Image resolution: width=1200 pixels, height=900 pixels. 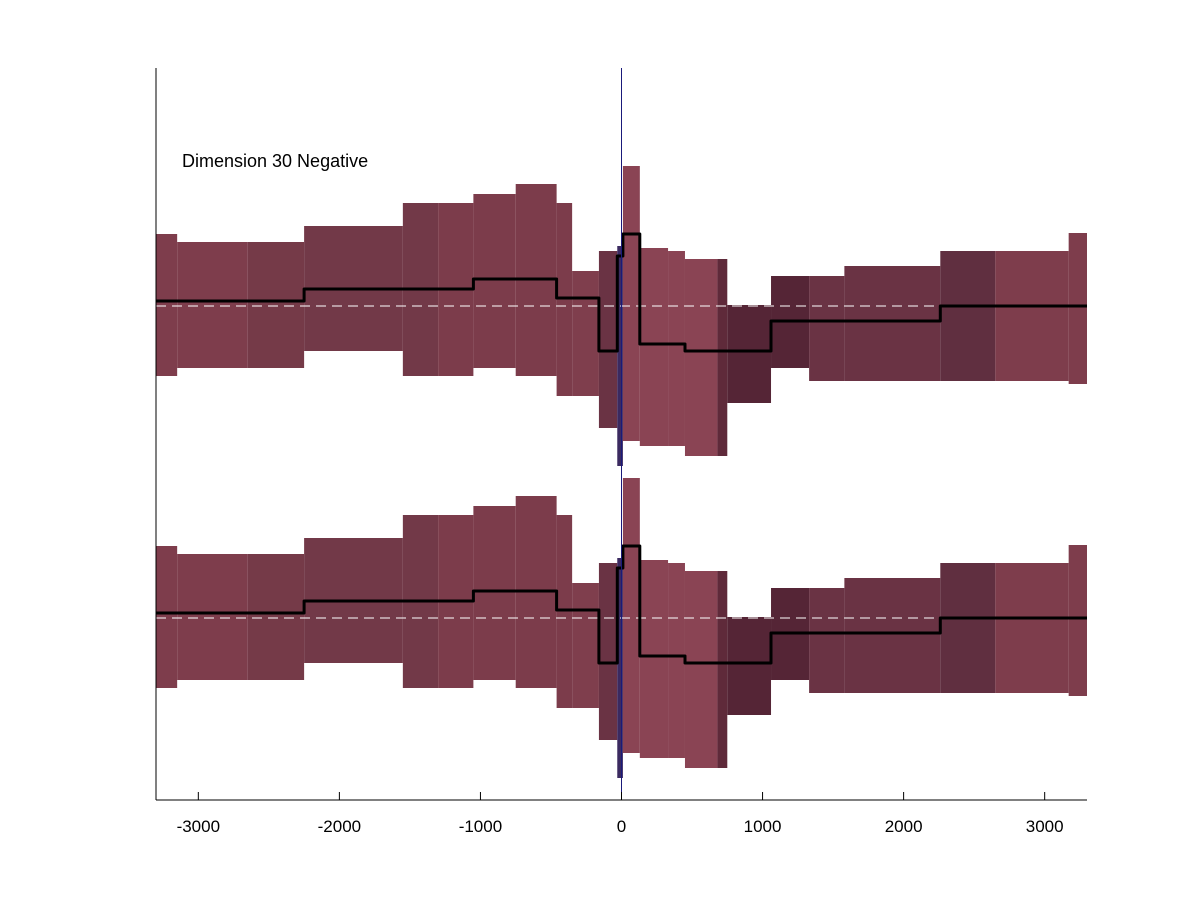 I want to click on x-ticks: -3000 -2000 -1000 0 1000 2000 3000, so click(x=620, y=814).